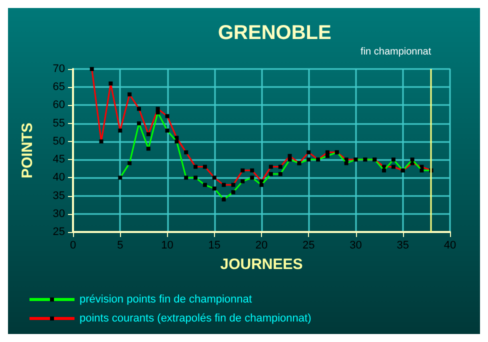  I want to click on y-tick-label: 35, so click(58, 196).